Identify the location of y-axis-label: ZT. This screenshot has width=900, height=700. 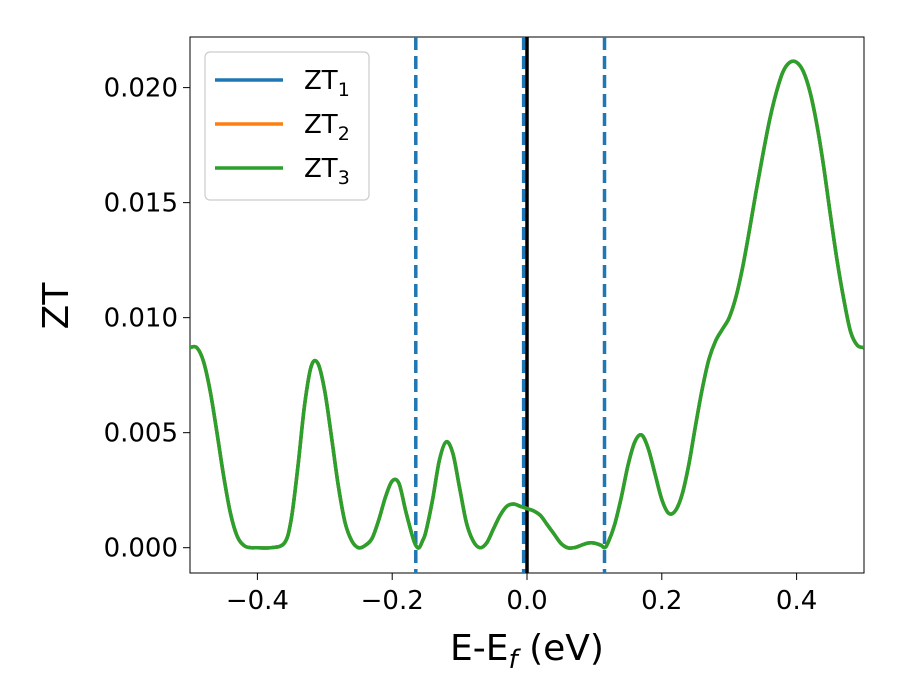
(56, 306).